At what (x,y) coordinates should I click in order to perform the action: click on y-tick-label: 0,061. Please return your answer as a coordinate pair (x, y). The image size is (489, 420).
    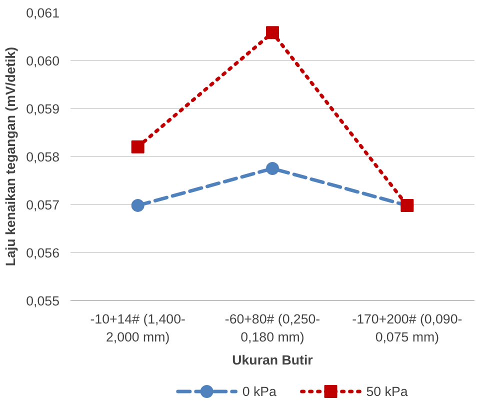
    Looking at the image, I should click on (43, 13).